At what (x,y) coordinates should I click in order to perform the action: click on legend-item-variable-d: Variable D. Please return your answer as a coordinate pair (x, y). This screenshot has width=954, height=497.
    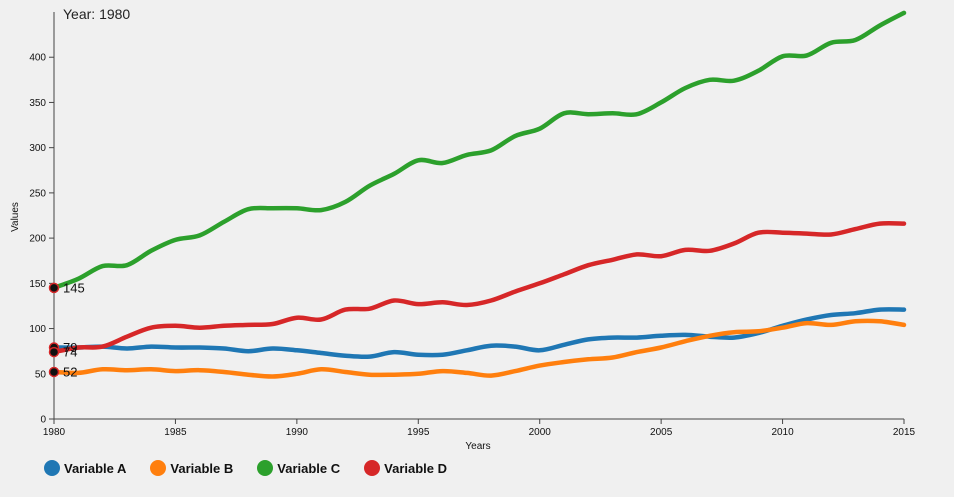
    Looking at the image, I should click on (405, 468).